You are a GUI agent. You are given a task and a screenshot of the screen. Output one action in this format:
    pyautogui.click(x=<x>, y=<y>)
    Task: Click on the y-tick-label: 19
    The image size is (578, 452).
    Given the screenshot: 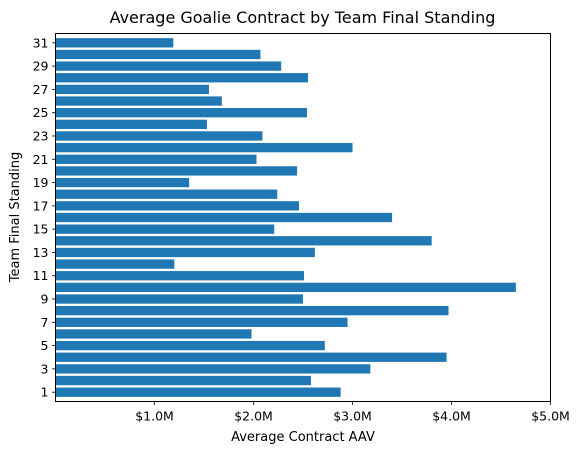 What is the action you would take?
    pyautogui.click(x=41, y=182)
    